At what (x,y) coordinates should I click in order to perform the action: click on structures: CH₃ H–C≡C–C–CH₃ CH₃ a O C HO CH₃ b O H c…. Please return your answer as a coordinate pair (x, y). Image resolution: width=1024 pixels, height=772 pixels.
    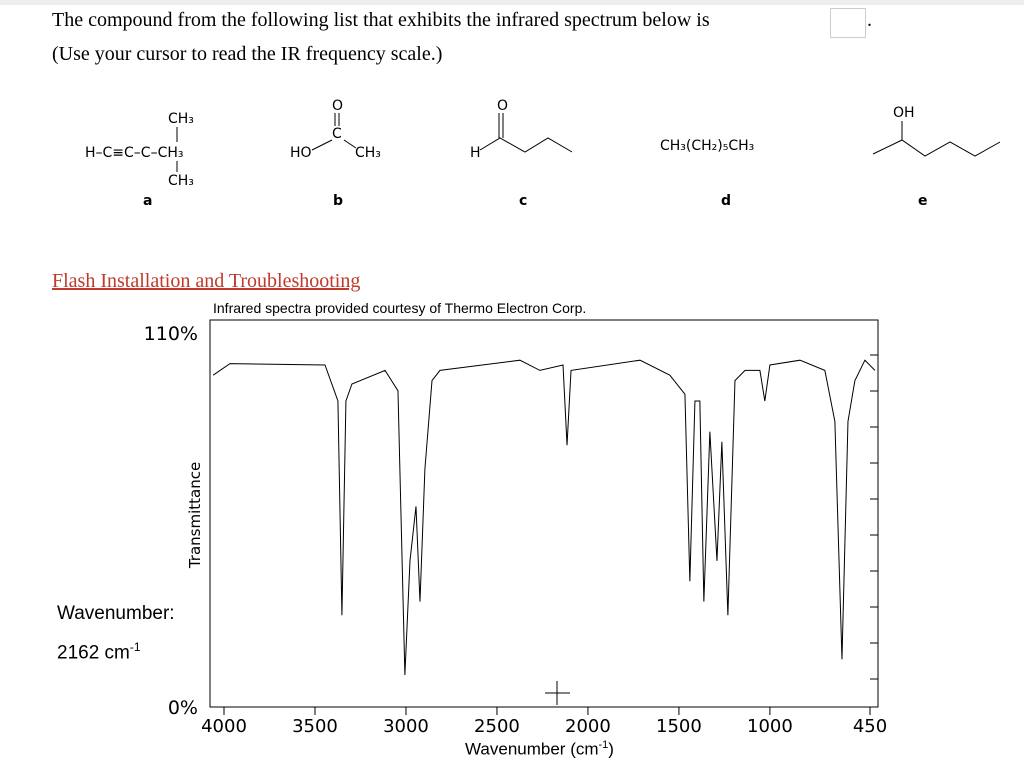
    Looking at the image, I should click on (543, 153).